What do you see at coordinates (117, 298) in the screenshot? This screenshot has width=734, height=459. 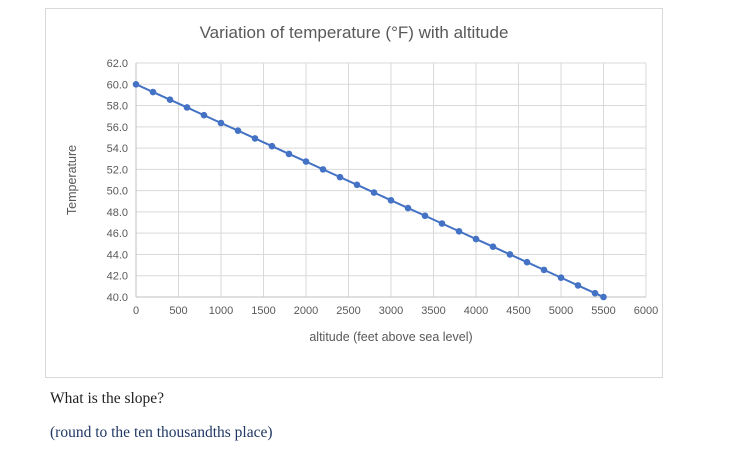 I see `y-tick-label: 40.0` at bounding box center [117, 298].